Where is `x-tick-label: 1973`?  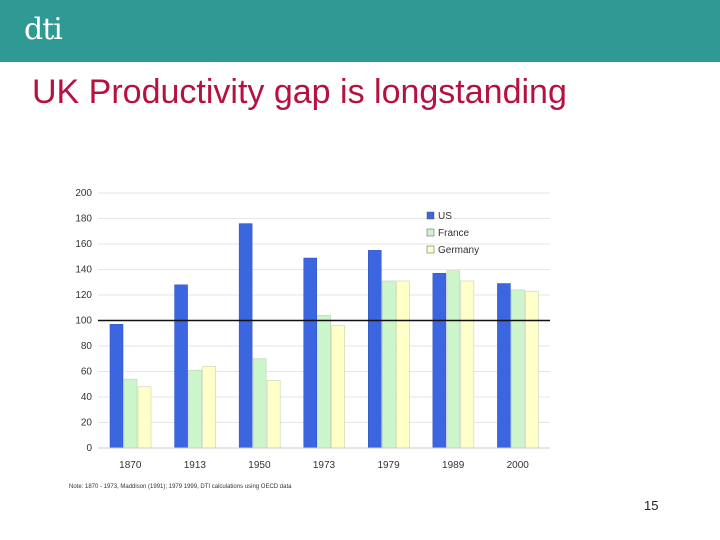 x-tick-label: 1973 is located at coordinates (324, 465).